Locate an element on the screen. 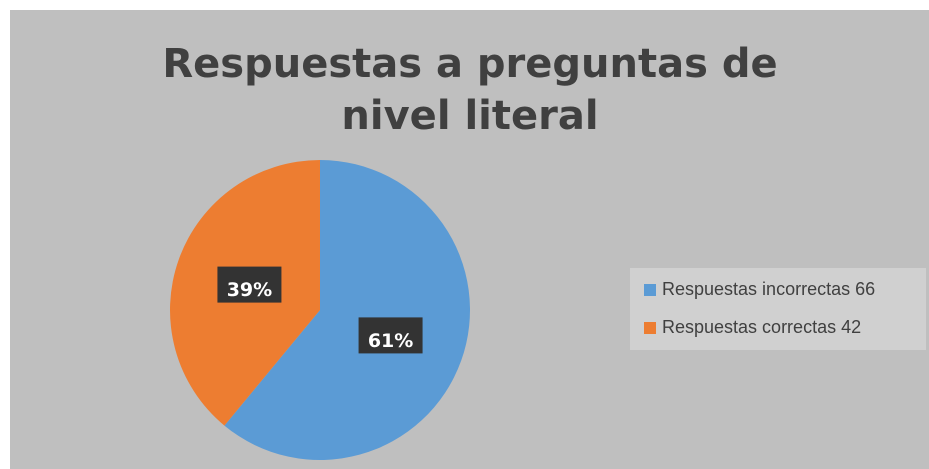  legend-box is located at coordinates (778, 309).